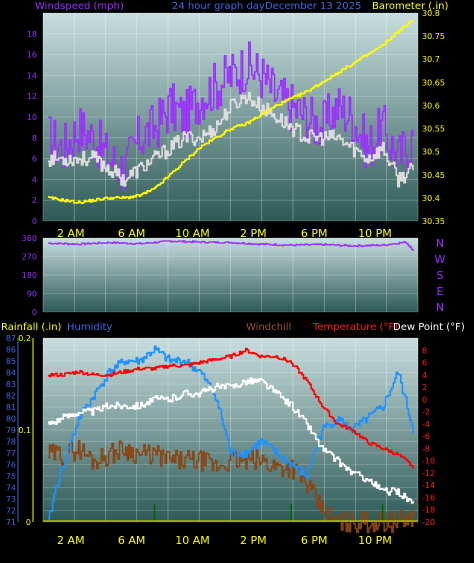  I want to click on barometer-tick-label: 30.6, so click(431, 105).